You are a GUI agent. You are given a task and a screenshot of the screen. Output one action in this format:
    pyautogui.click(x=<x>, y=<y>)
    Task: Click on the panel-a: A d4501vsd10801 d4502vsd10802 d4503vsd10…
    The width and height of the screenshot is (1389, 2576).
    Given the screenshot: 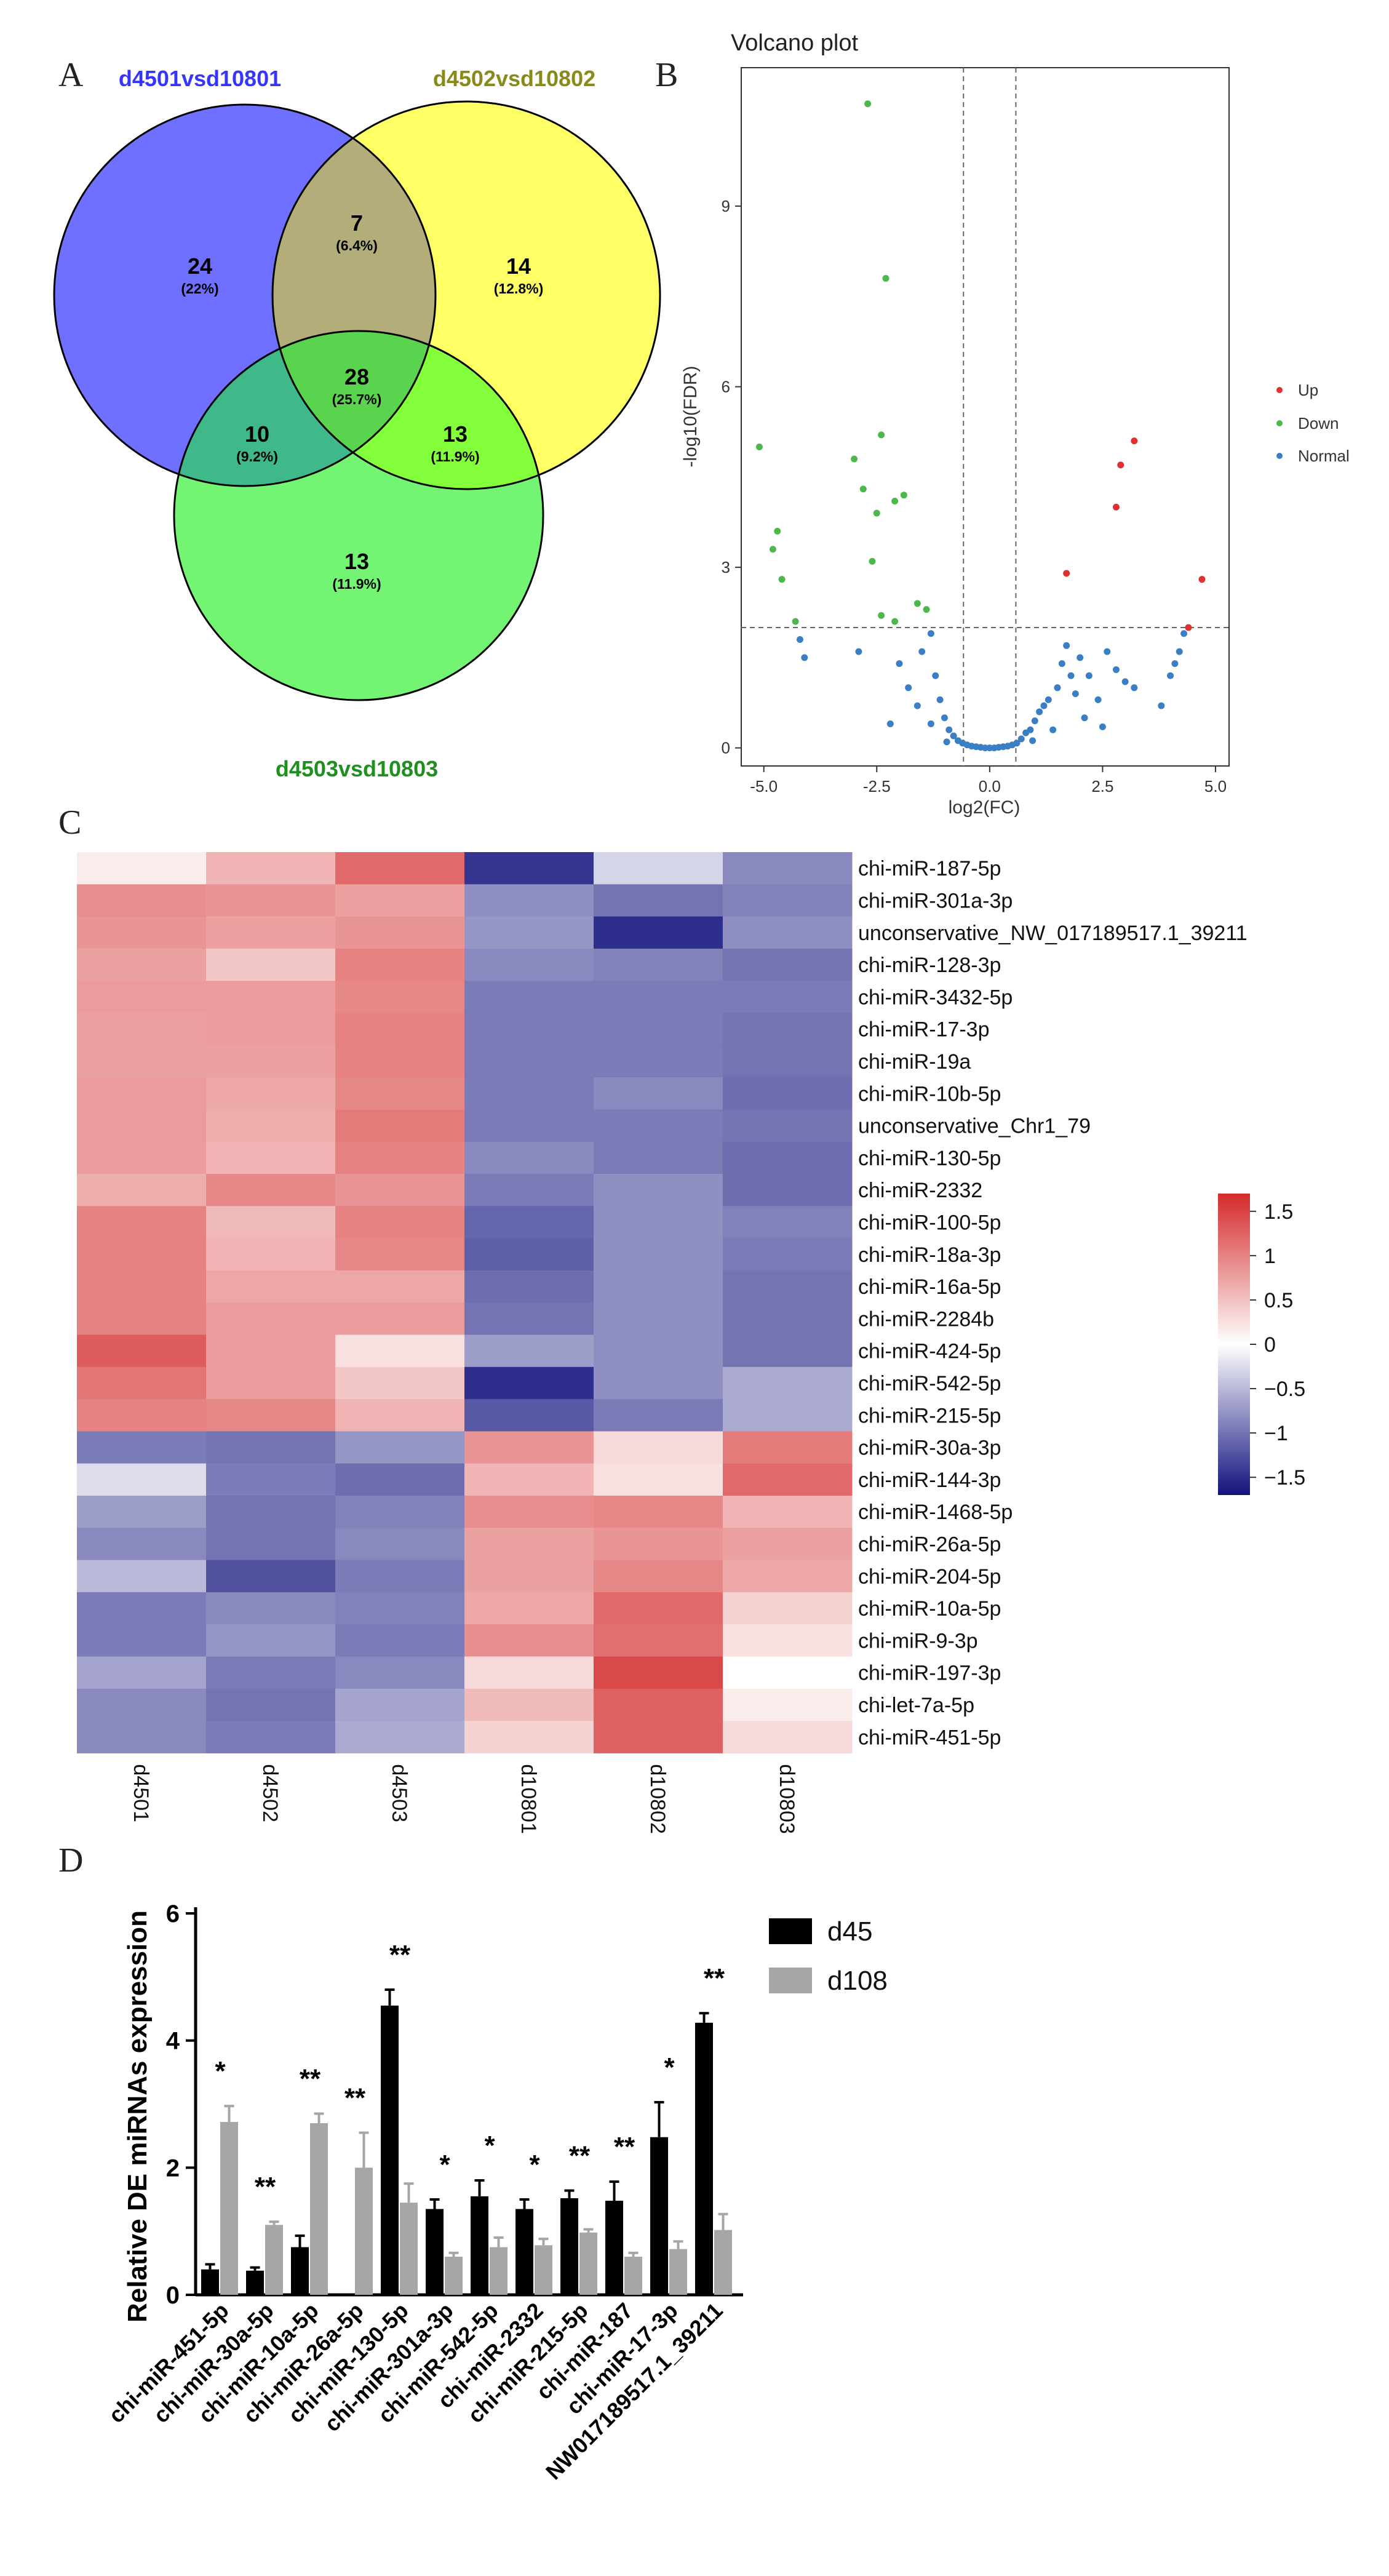 What is the action you would take?
    pyautogui.click(x=357, y=419)
    